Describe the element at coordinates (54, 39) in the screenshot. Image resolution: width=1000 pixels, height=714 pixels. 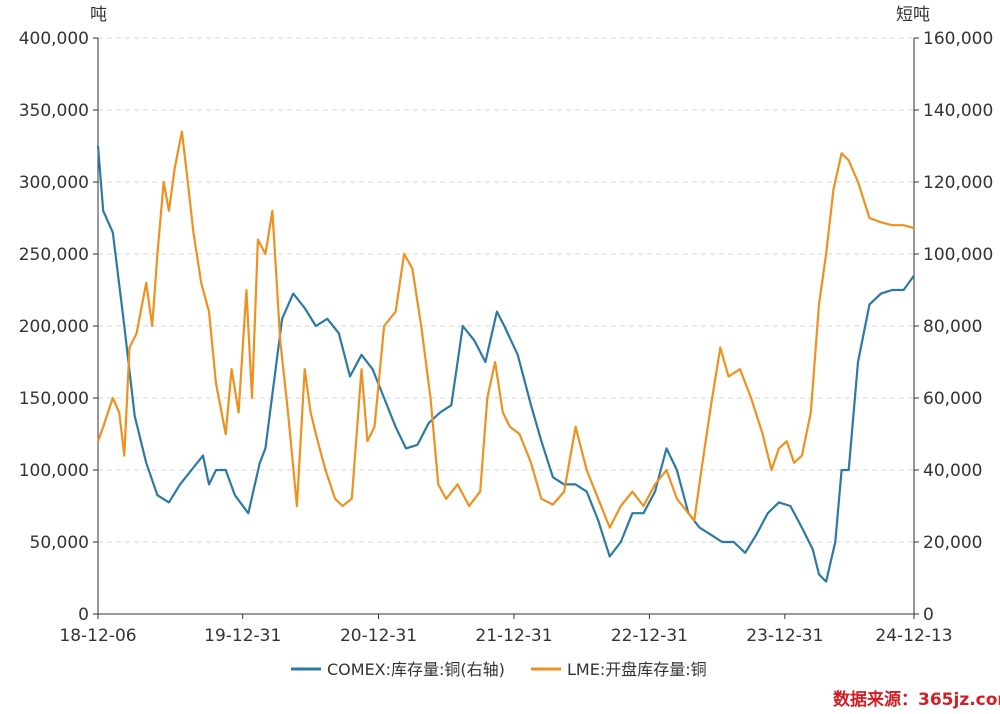
I see `left-tick-label: 400,000` at that location.